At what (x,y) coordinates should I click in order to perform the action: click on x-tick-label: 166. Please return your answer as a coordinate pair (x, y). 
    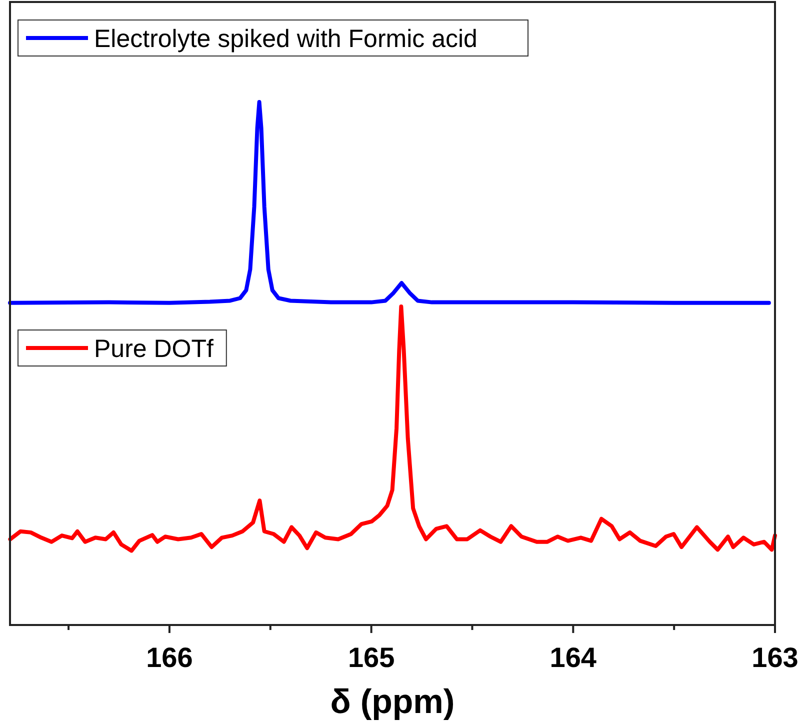
    Looking at the image, I should click on (169, 657).